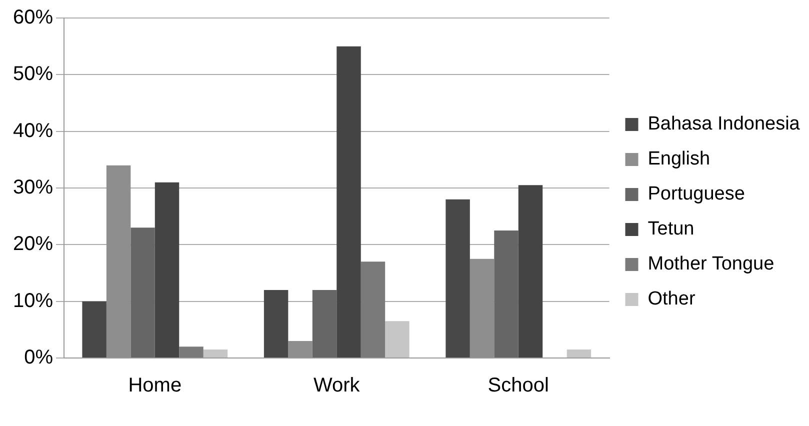 Image resolution: width=809 pixels, height=426 pixels. I want to click on legend-label: English, so click(679, 159).